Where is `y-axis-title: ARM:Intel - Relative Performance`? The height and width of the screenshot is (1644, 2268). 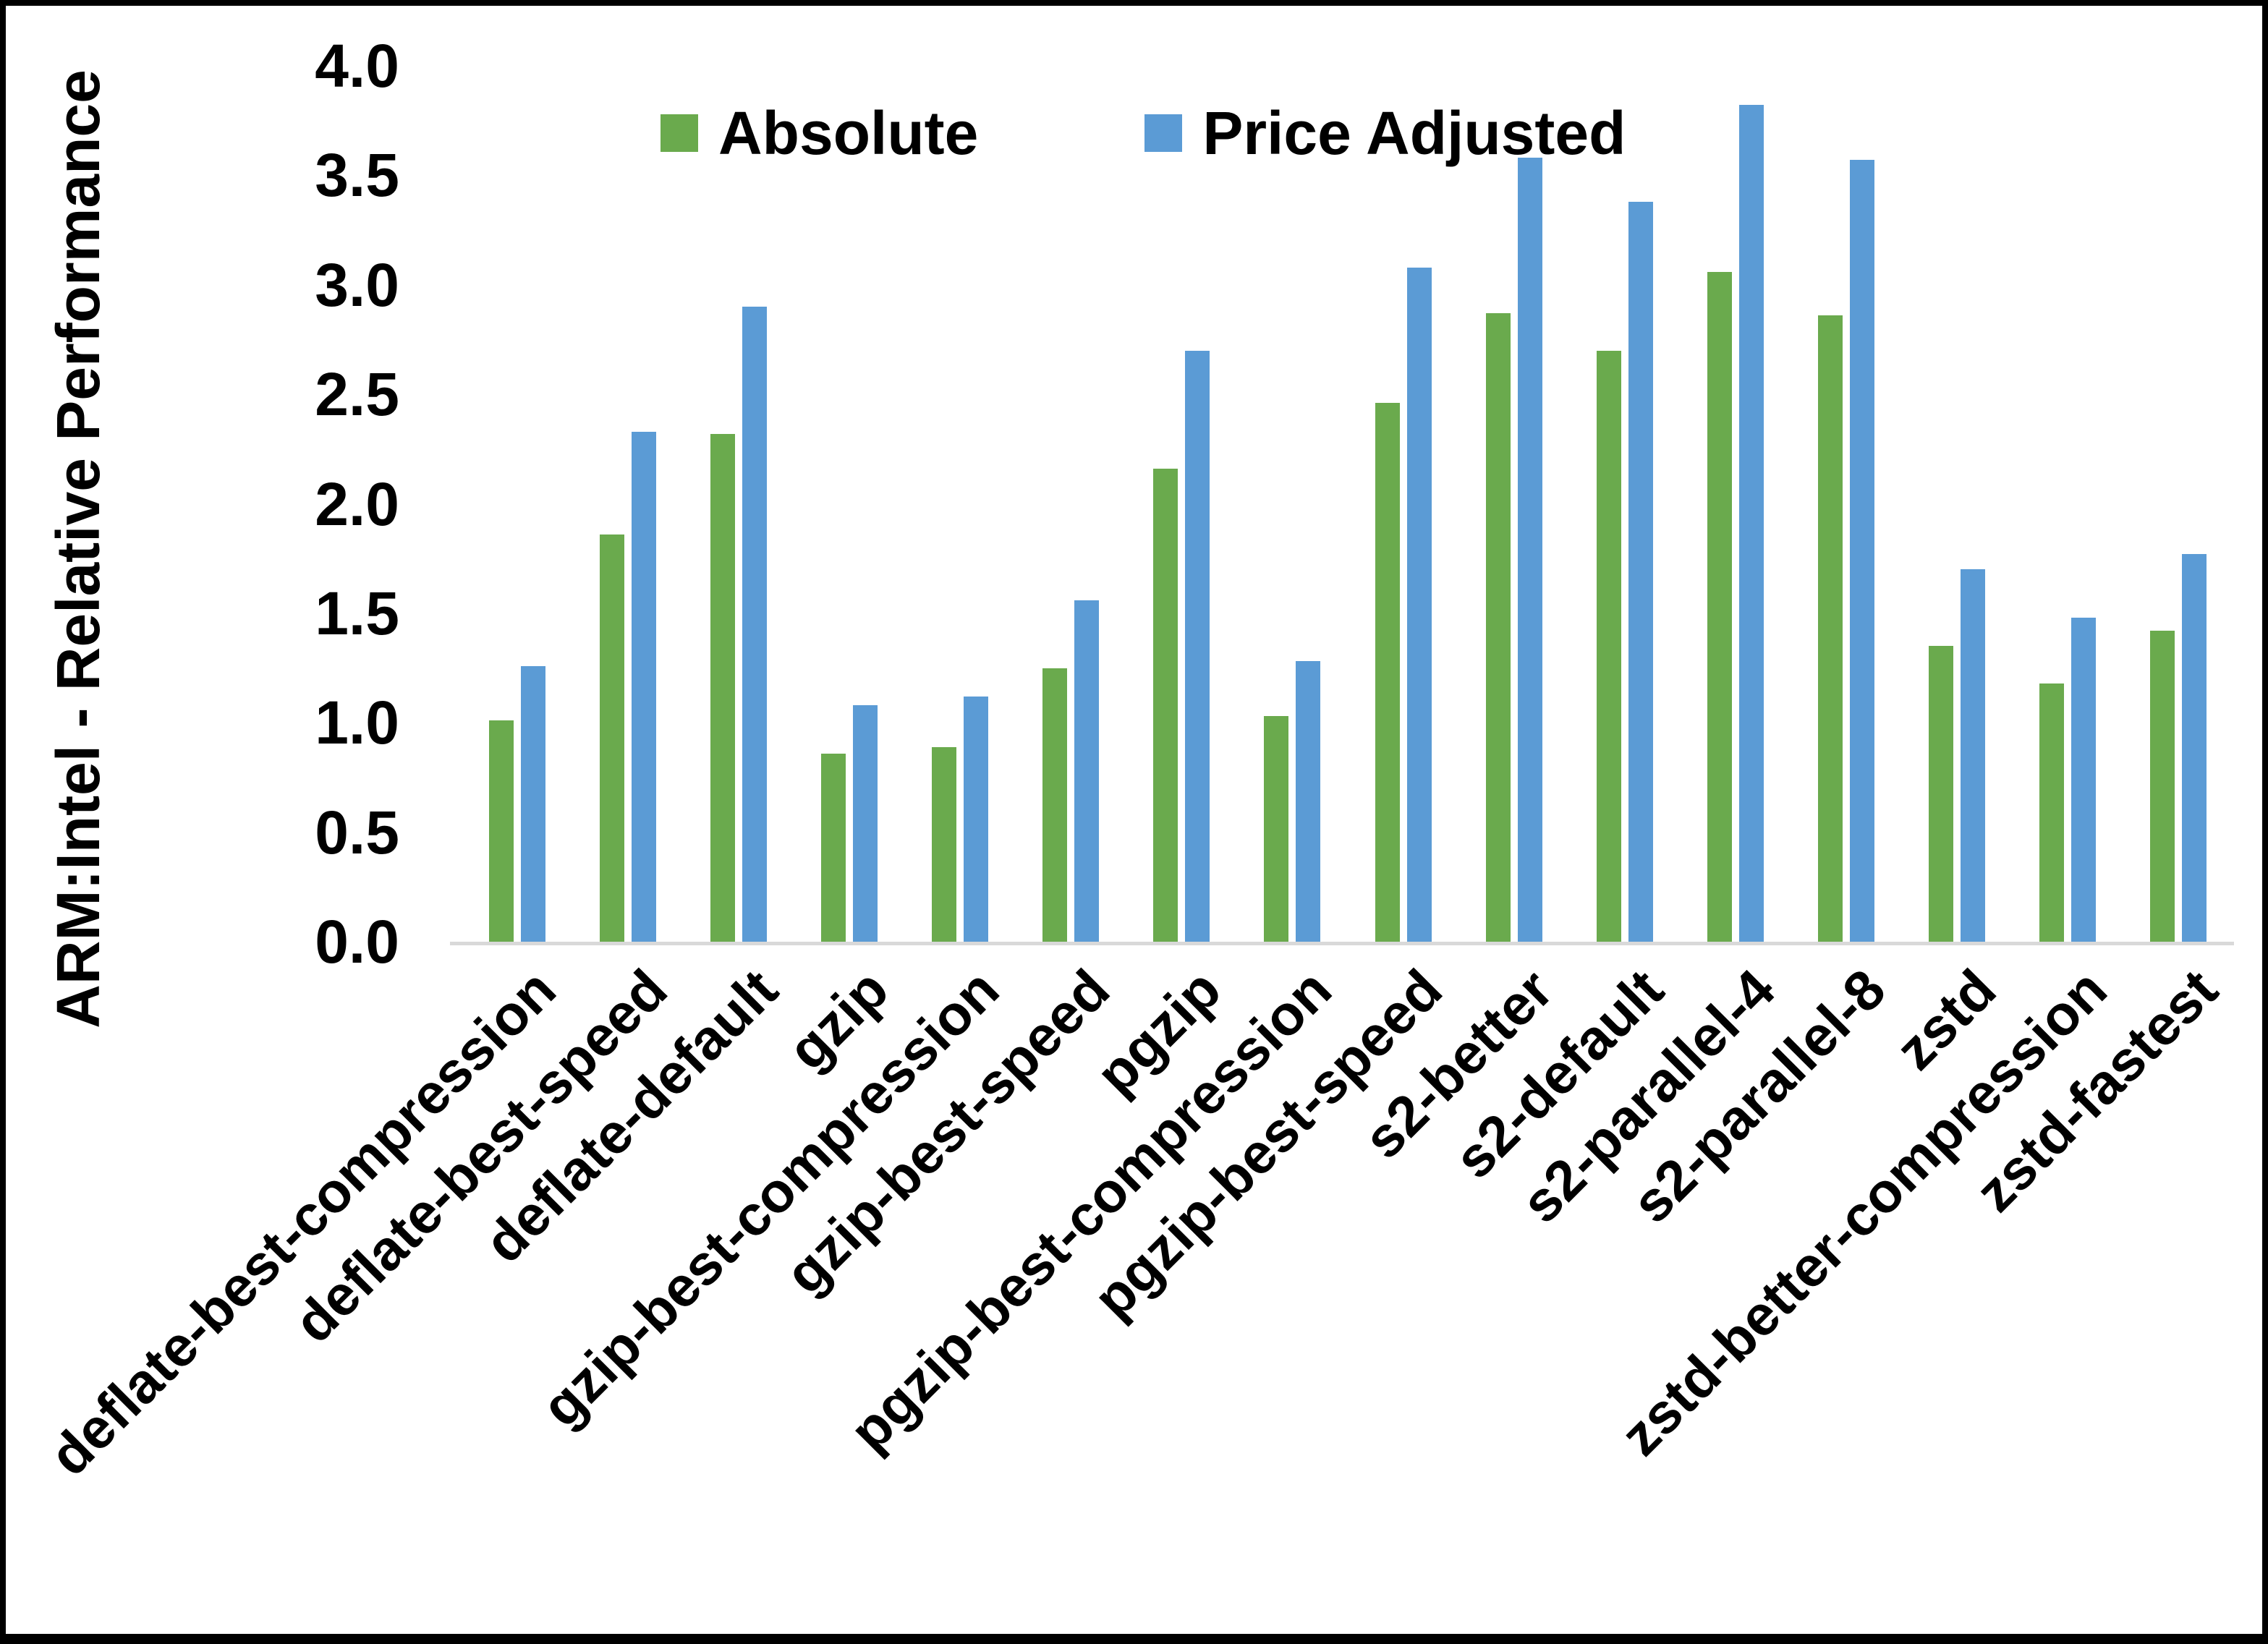 y-axis-title: ARM:Intel - Relative Performance is located at coordinates (78, 548).